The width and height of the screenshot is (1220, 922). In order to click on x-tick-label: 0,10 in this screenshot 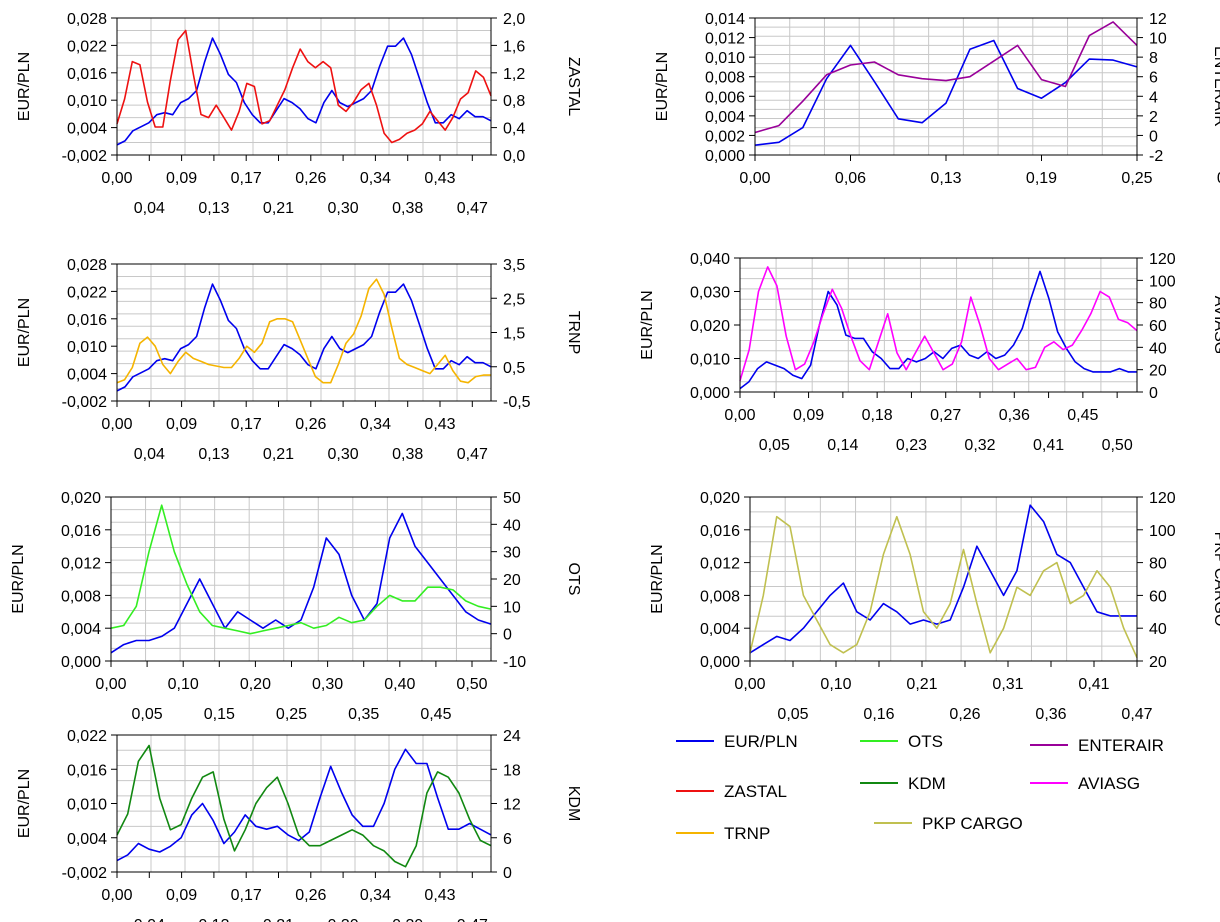, I will do `click(835, 684)`.